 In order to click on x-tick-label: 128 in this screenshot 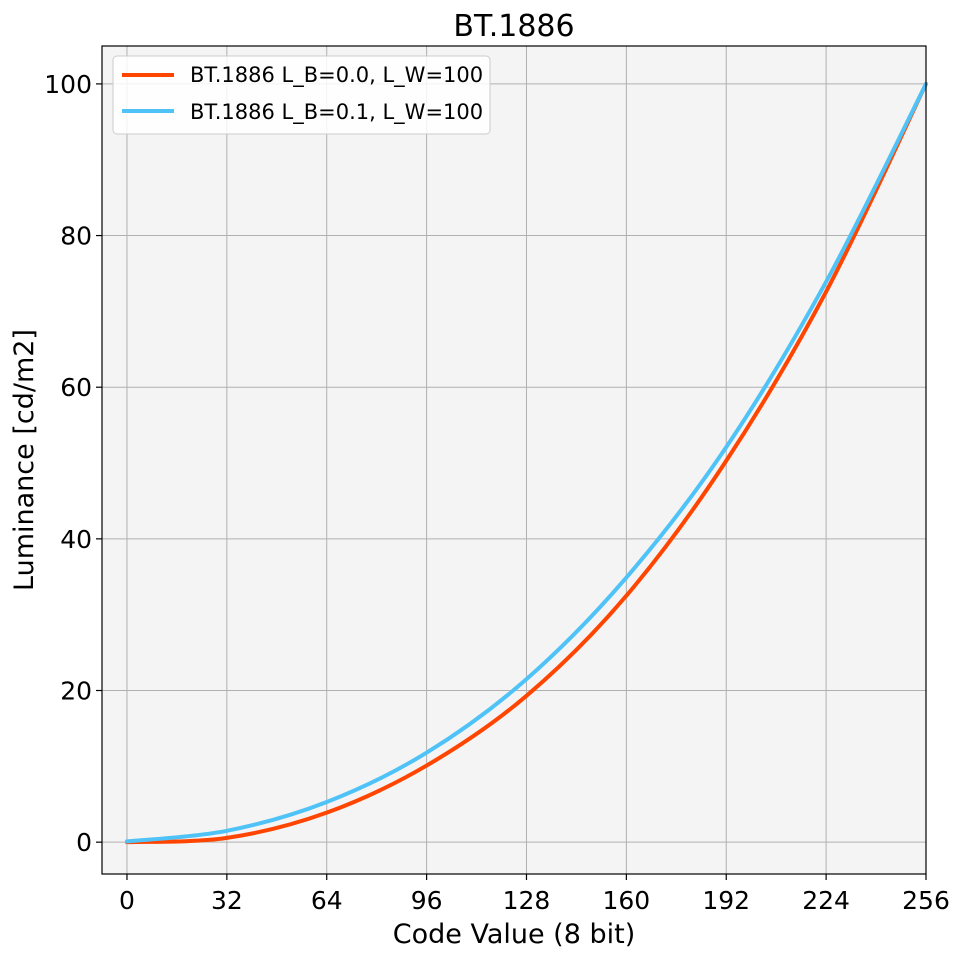, I will do `click(527, 900)`.